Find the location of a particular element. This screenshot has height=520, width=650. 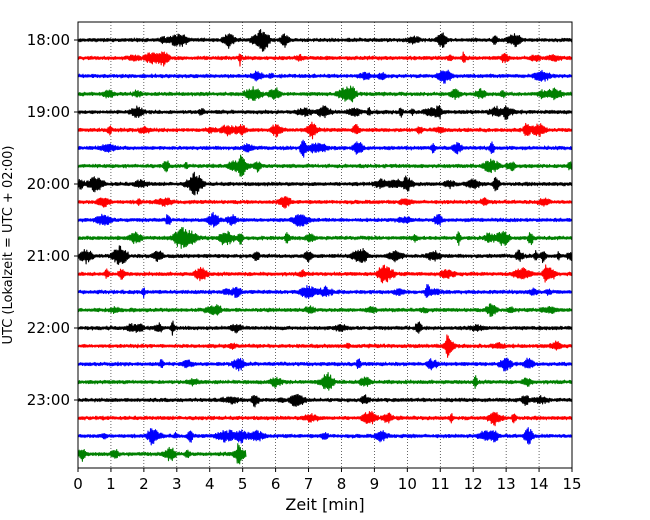

x-tick-label: 14 is located at coordinates (539, 484).